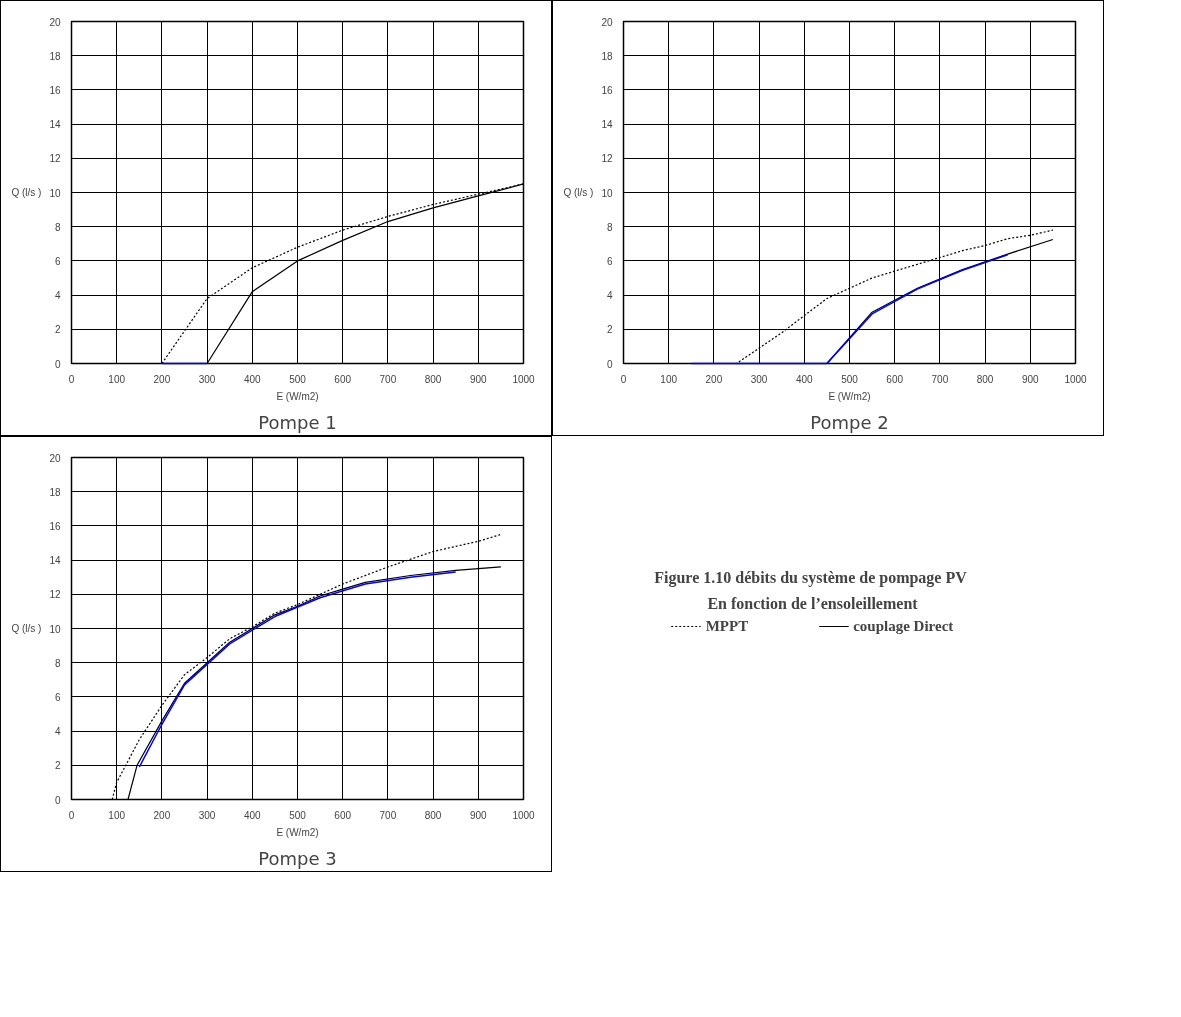  Describe the element at coordinates (297, 858) in the screenshot. I see `text: Pompe 3` at that location.